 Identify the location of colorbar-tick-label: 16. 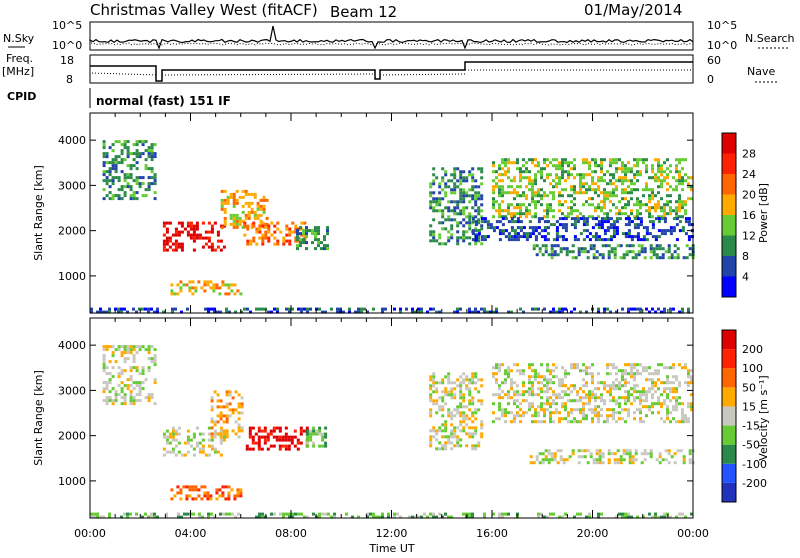
(749, 215).